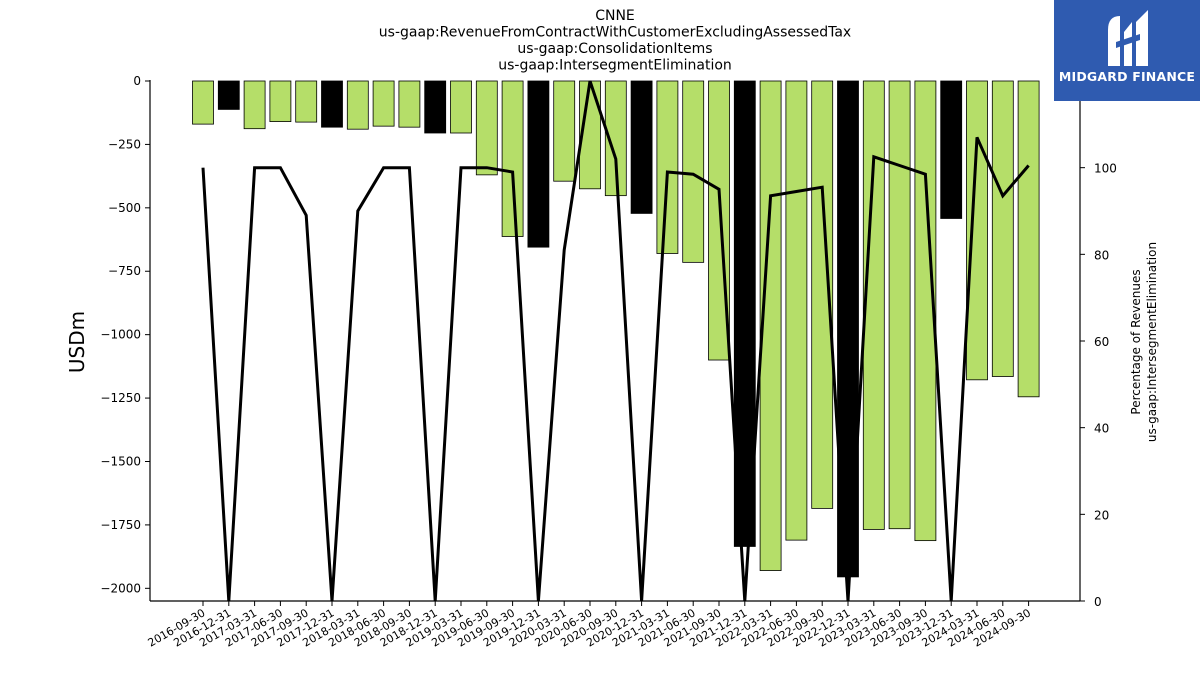  I want to click on y2-axis-label-line: Percentage of Revenues, so click(1136, 341).